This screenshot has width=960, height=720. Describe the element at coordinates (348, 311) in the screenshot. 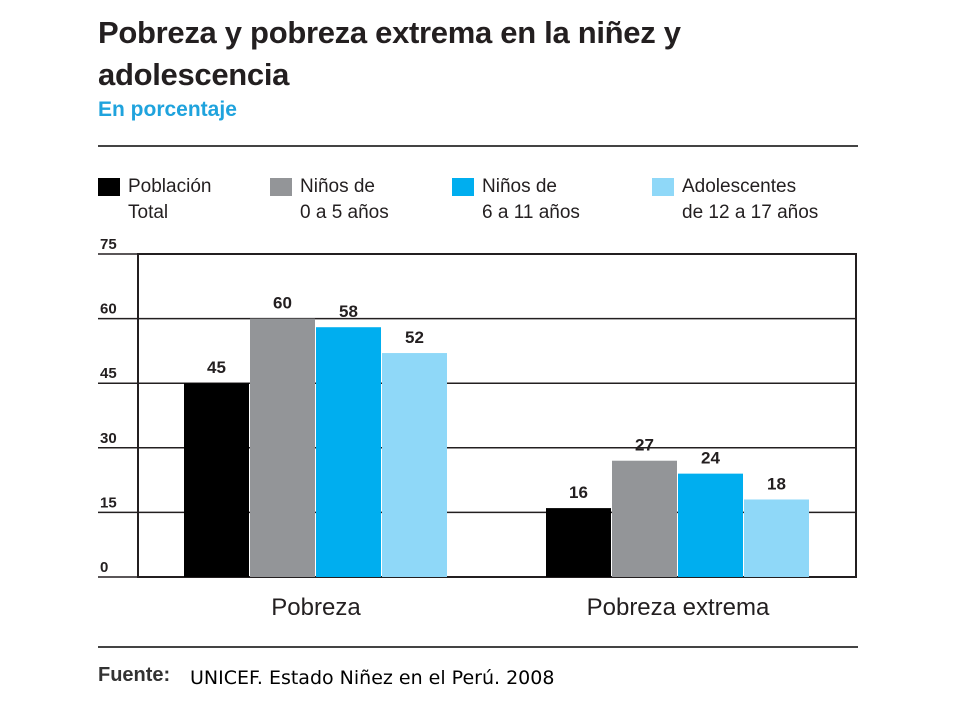

I see `bar-value-label: 58` at that location.